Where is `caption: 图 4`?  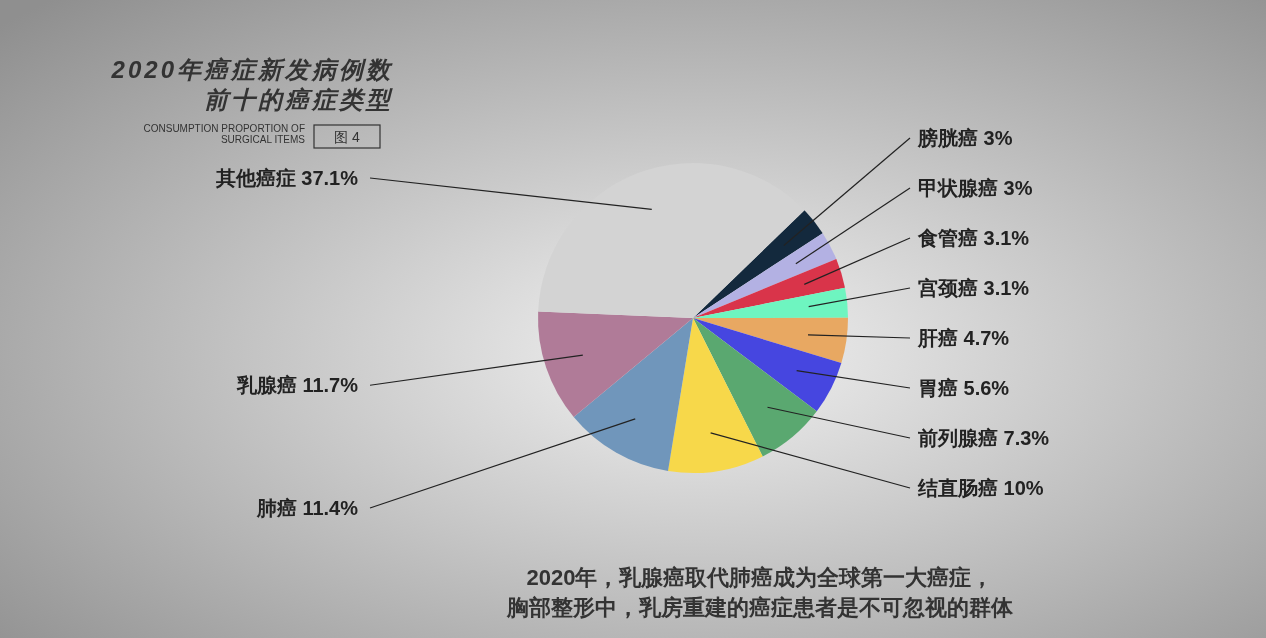
caption: 图 4 is located at coordinates (347, 137).